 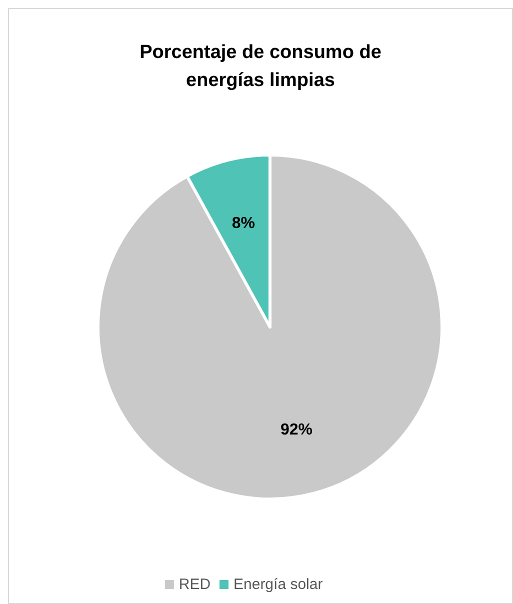 What do you see at coordinates (244, 223) in the screenshot?
I see `data-label: 8%` at bounding box center [244, 223].